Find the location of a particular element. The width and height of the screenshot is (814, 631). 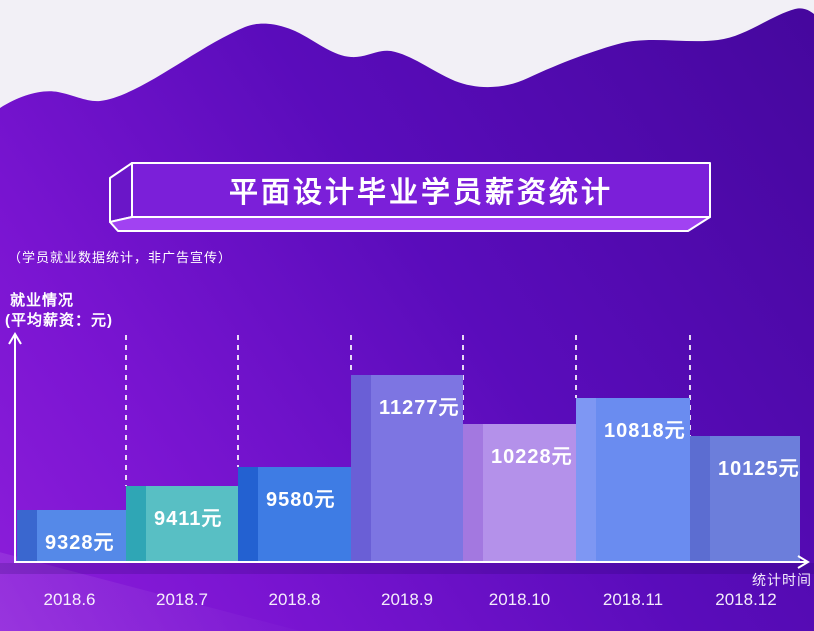

y-axis-arrow-icon is located at coordinates (15, 338).